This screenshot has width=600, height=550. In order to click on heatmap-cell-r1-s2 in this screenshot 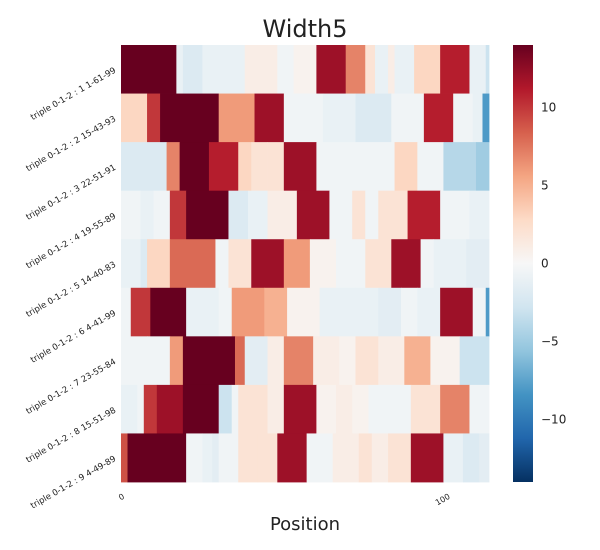, I will do `click(180, 69)`.